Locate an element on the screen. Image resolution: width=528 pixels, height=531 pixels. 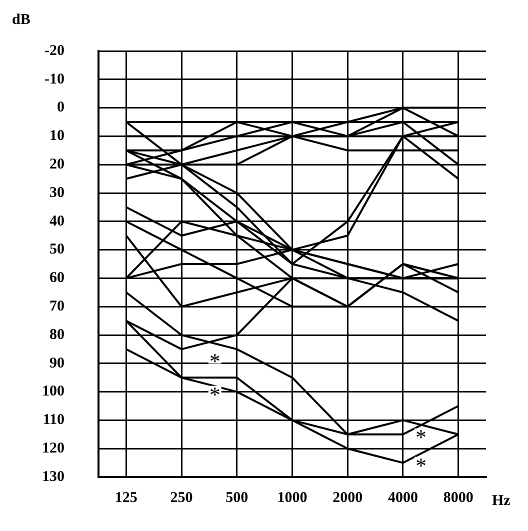
y-tick-label: 40 is located at coordinates (57, 221).